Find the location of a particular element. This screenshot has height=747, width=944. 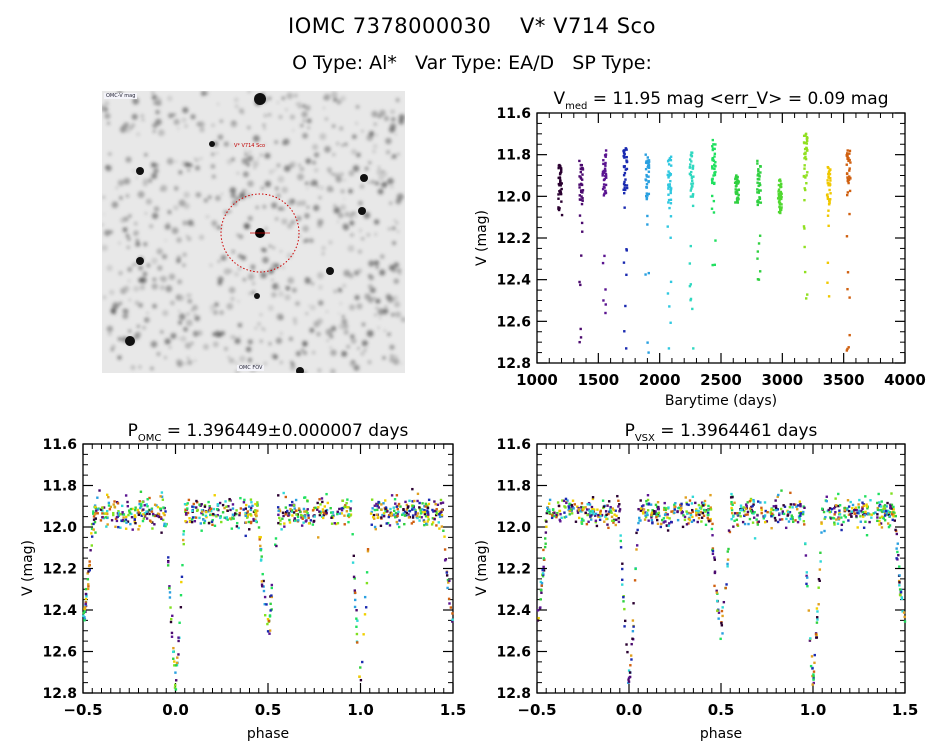

x-tick-label: 0.0 is located at coordinates (175, 710).